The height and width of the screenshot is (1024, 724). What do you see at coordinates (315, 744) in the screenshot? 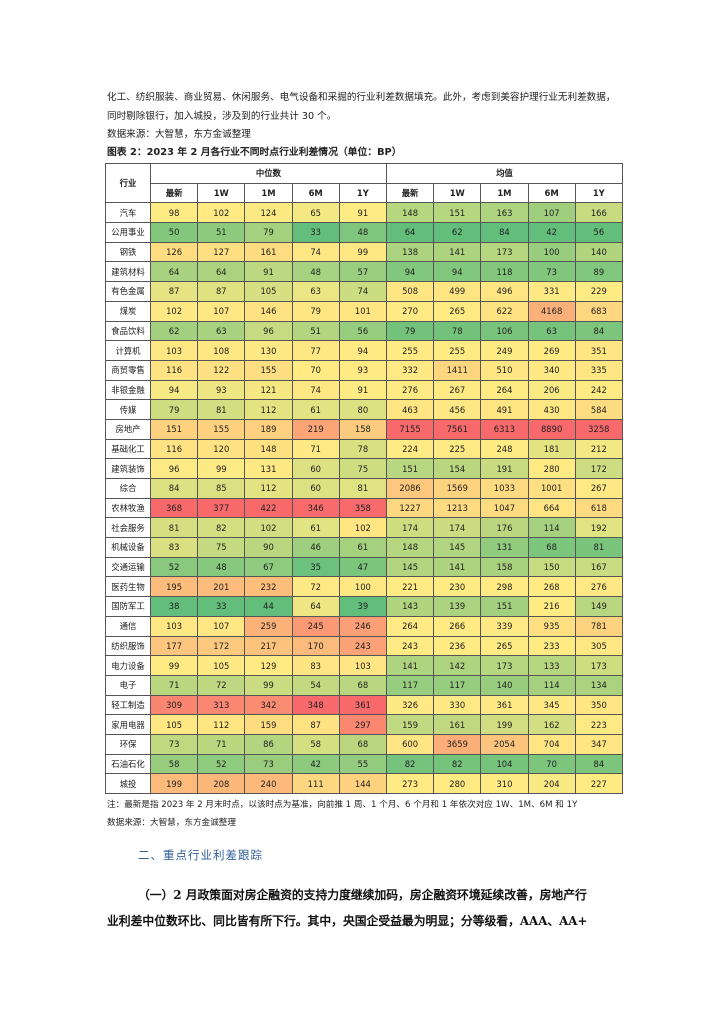
I see `median-value-cell: 58` at bounding box center [315, 744].